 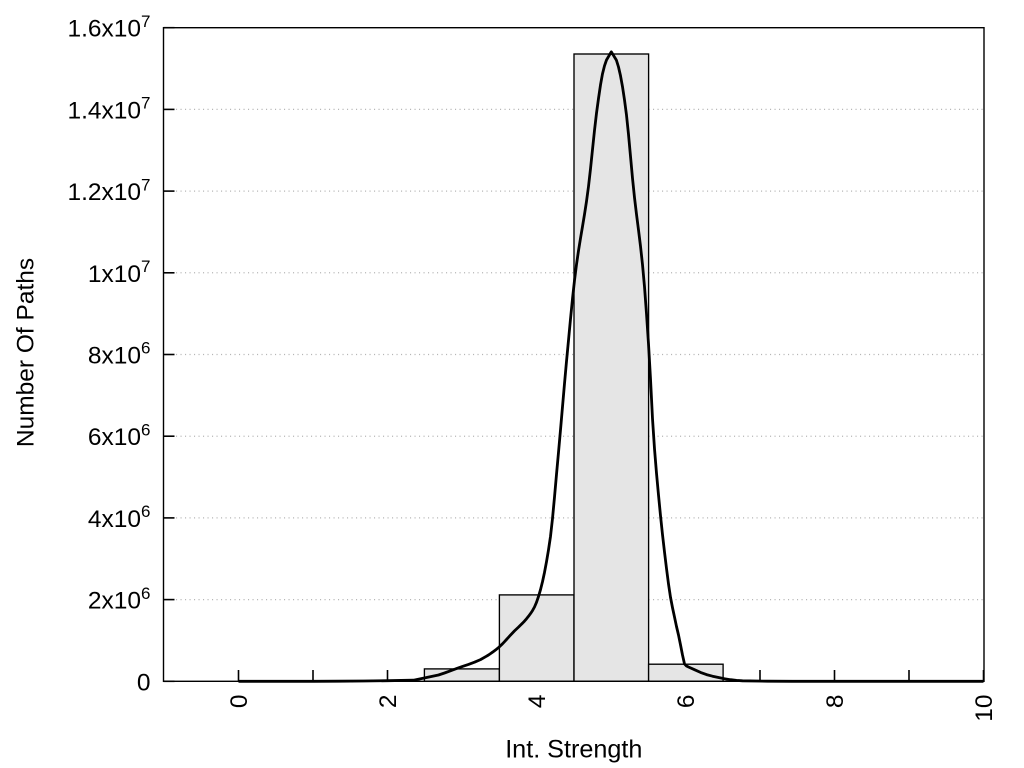 What do you see at coordinates (388, 702) in the screenshot?
I see `svg-text: 2` at bounding box center [388, 702].